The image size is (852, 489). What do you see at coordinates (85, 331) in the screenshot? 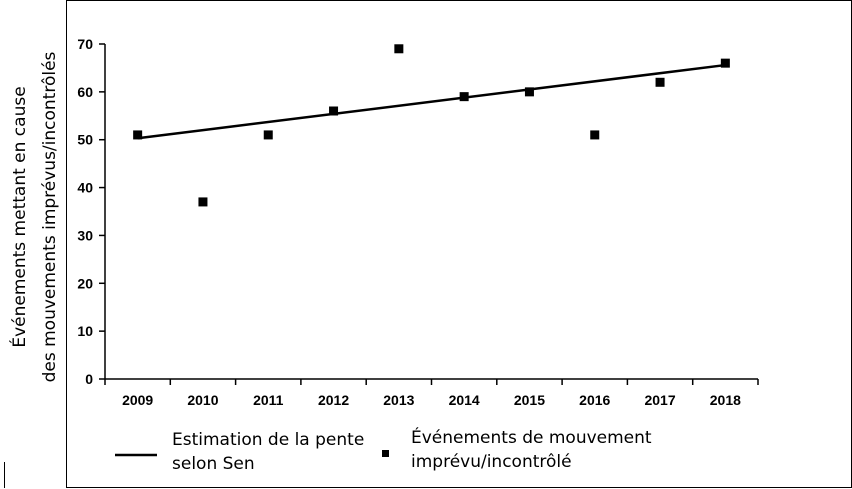
I see `y-tick-label: 10` at bounding box center [85, 331].